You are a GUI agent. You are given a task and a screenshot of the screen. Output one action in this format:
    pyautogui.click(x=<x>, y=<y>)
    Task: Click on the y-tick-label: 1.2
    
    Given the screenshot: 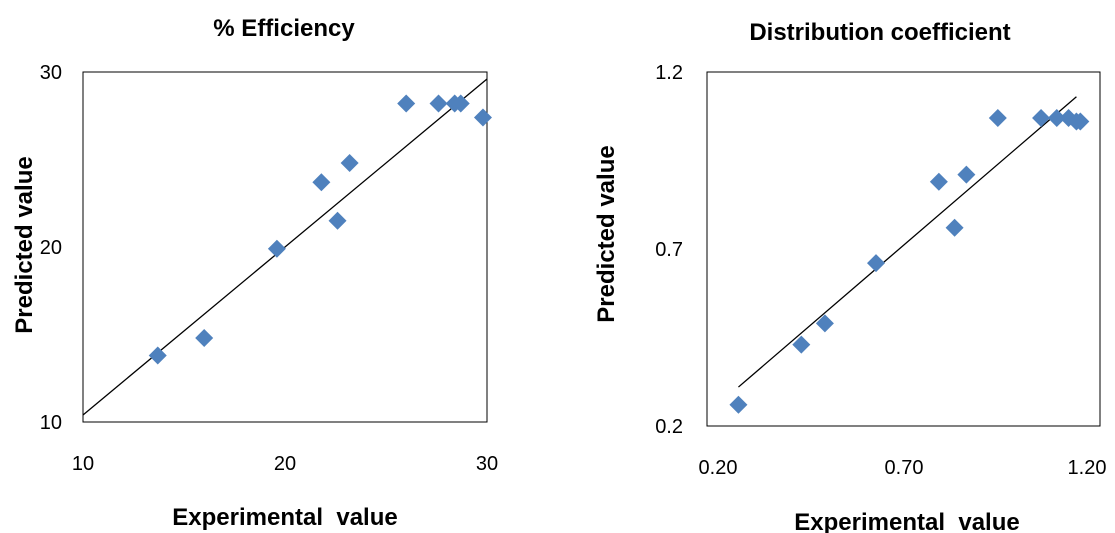 What is the action you would take?
    pyautogui.click(x=669, y=73)
    